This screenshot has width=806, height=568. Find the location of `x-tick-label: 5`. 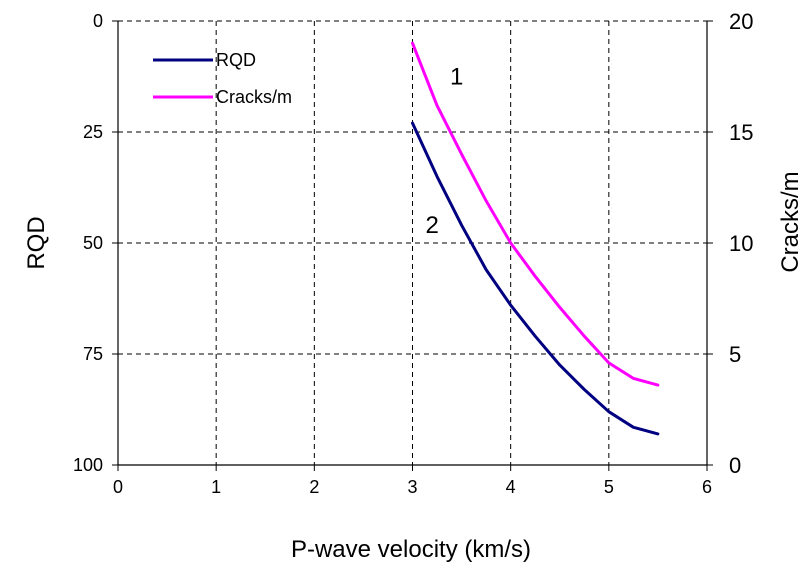

x-tick-label: 5 is located at coordinates (609, 487).